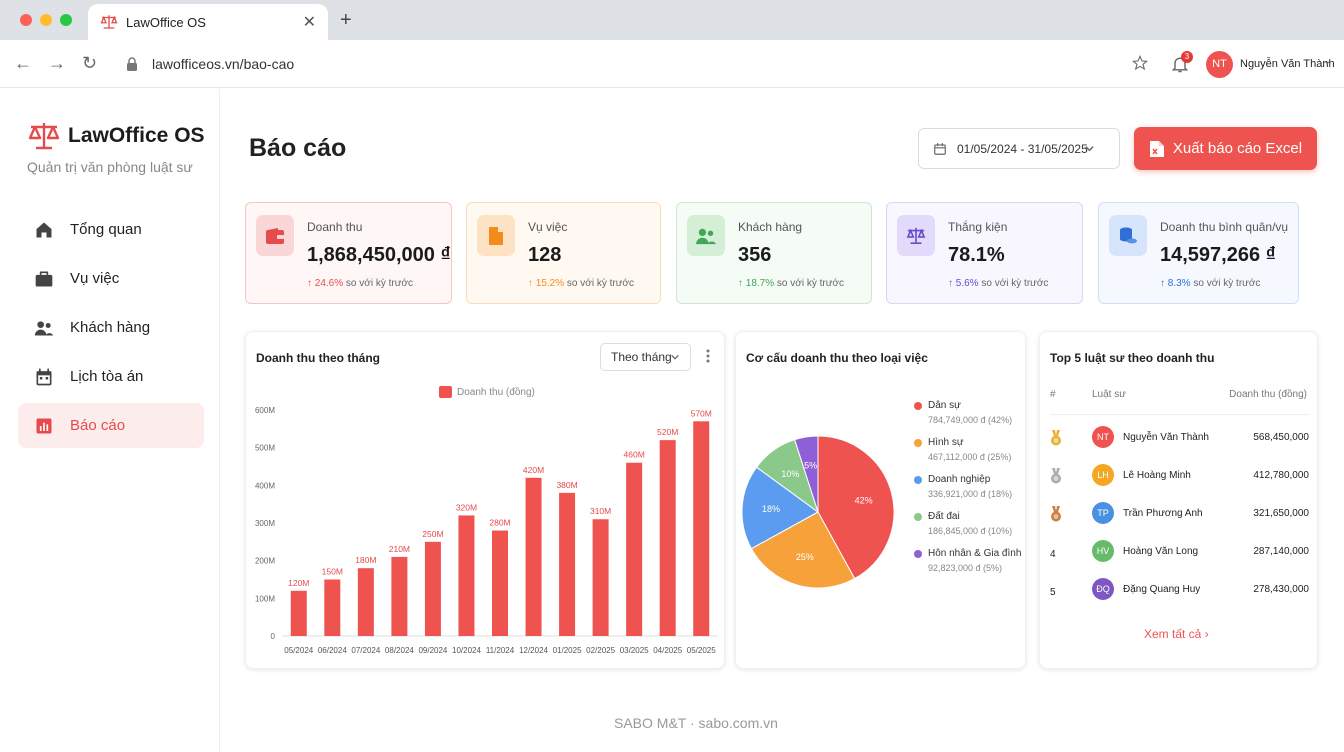 The width and height of the screenshot is (1344, 752). I want to click on app-logo: LawOffice OS, so click(116, 136).